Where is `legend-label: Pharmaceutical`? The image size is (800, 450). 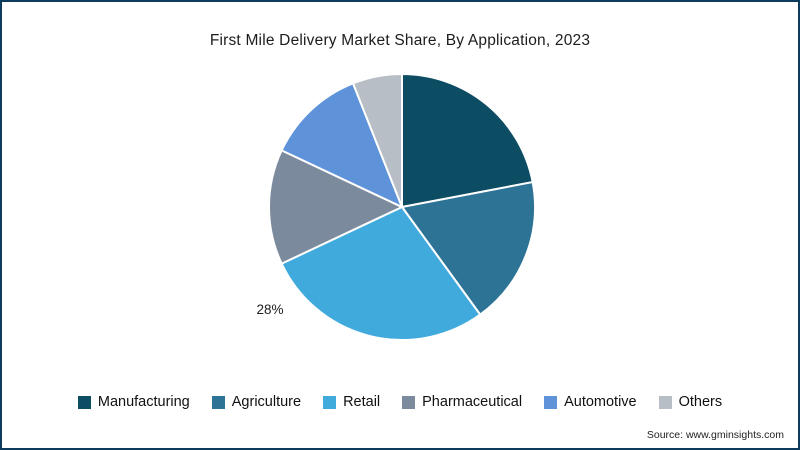
legend-label: Pharmaceutical is located at coordinates (472, 402).